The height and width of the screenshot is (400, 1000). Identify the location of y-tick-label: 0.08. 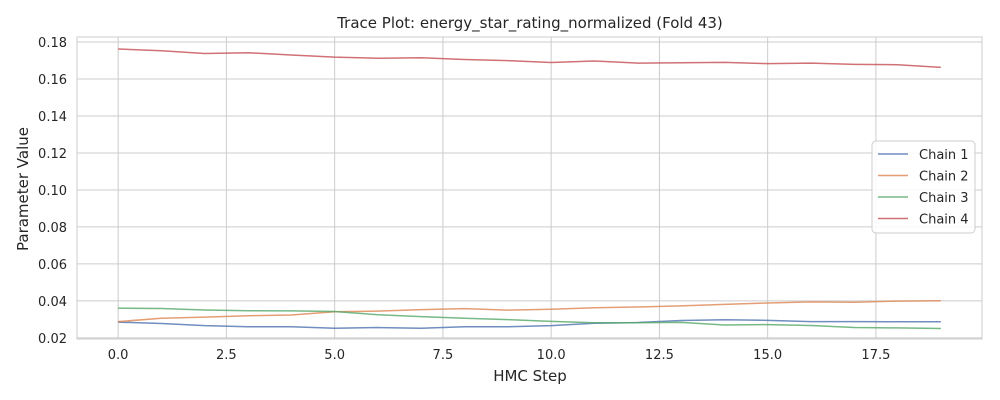
(52, 228).